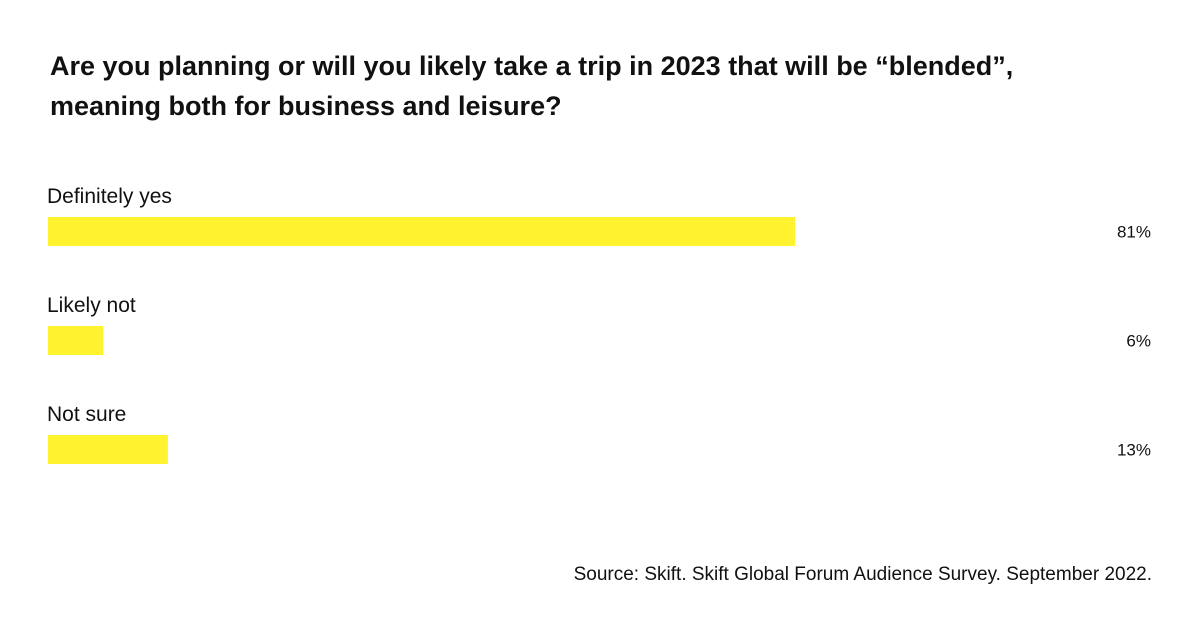  What do you see at coordinates (91, 305) in the screenshot?
I see `category-label: Likely not` at bounding box center [91, 305].